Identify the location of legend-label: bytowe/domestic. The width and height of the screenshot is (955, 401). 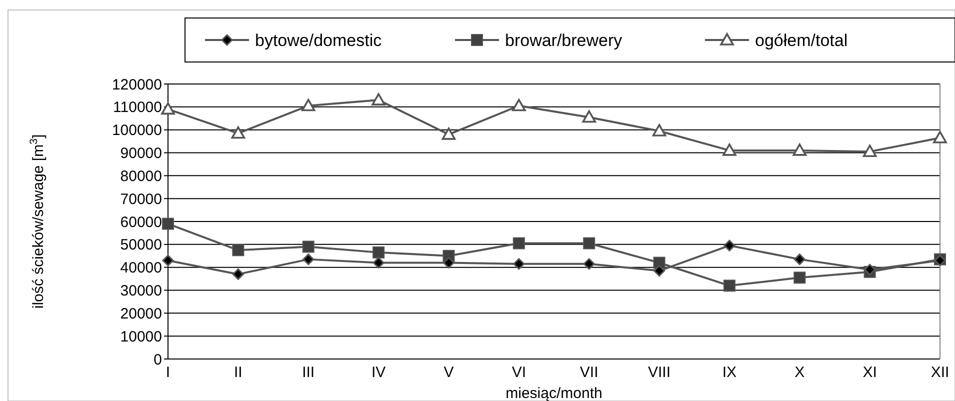
(318, 40).